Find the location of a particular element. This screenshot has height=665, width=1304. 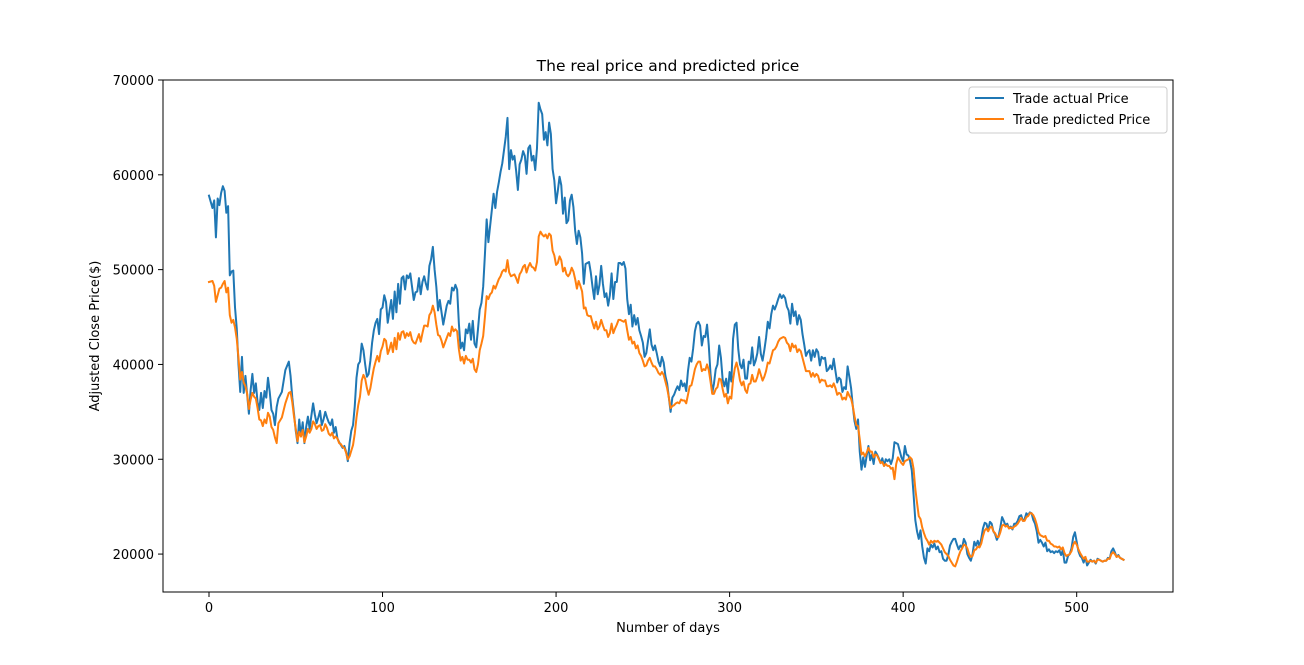

y-axis: 20000 30000 40000 50000 60000 70000 is located at coordinates (138, 318).